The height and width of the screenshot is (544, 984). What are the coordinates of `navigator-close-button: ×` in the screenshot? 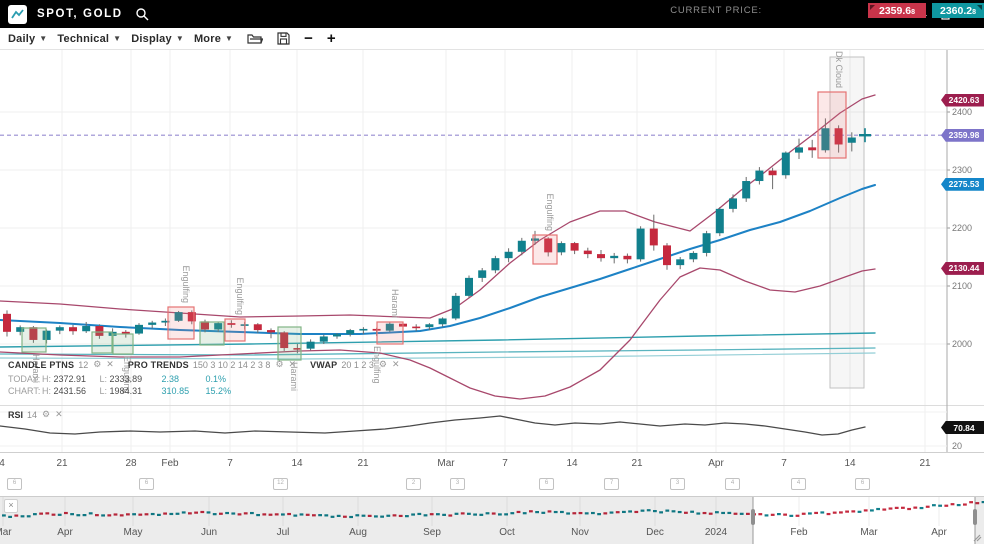 It's located at (11, 506).